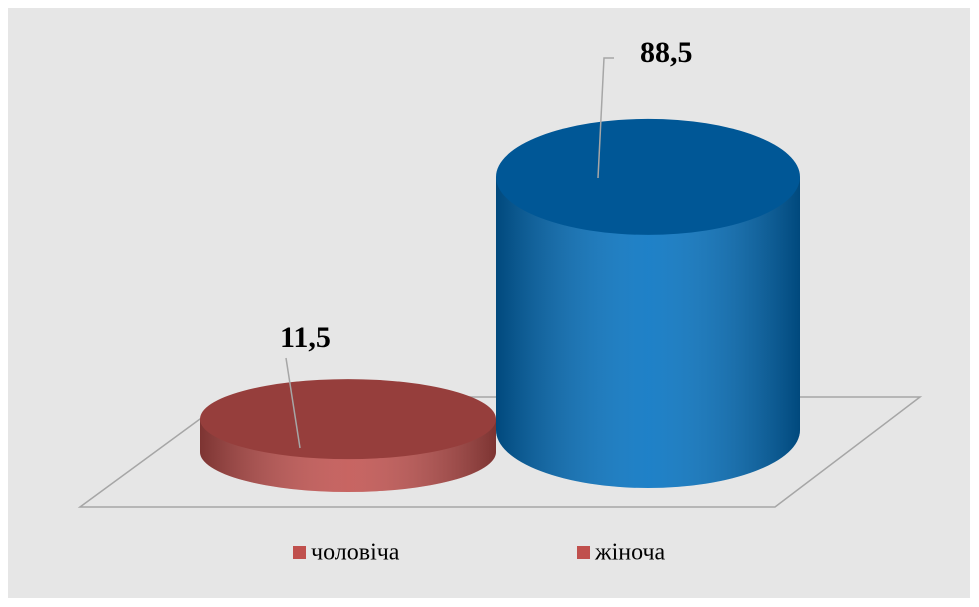  Describe the element at coordinates (666, 52) in the screenshot. I see `data-label: 88,5` at that location.